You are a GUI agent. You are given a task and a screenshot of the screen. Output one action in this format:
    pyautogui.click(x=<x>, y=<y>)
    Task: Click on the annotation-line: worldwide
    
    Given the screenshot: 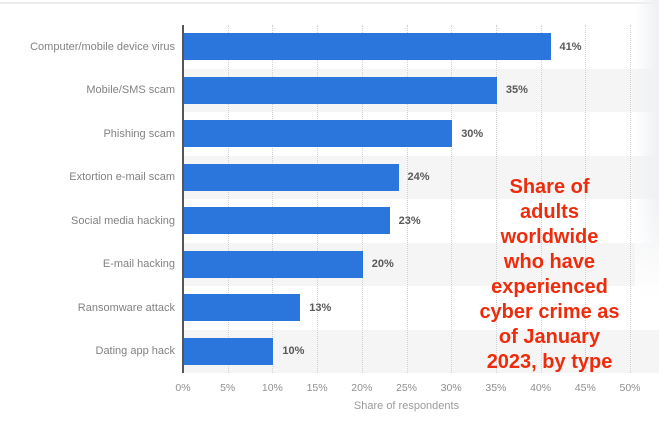 What is the action you would take?
    pyautogui.click(x=549, y=237)
    